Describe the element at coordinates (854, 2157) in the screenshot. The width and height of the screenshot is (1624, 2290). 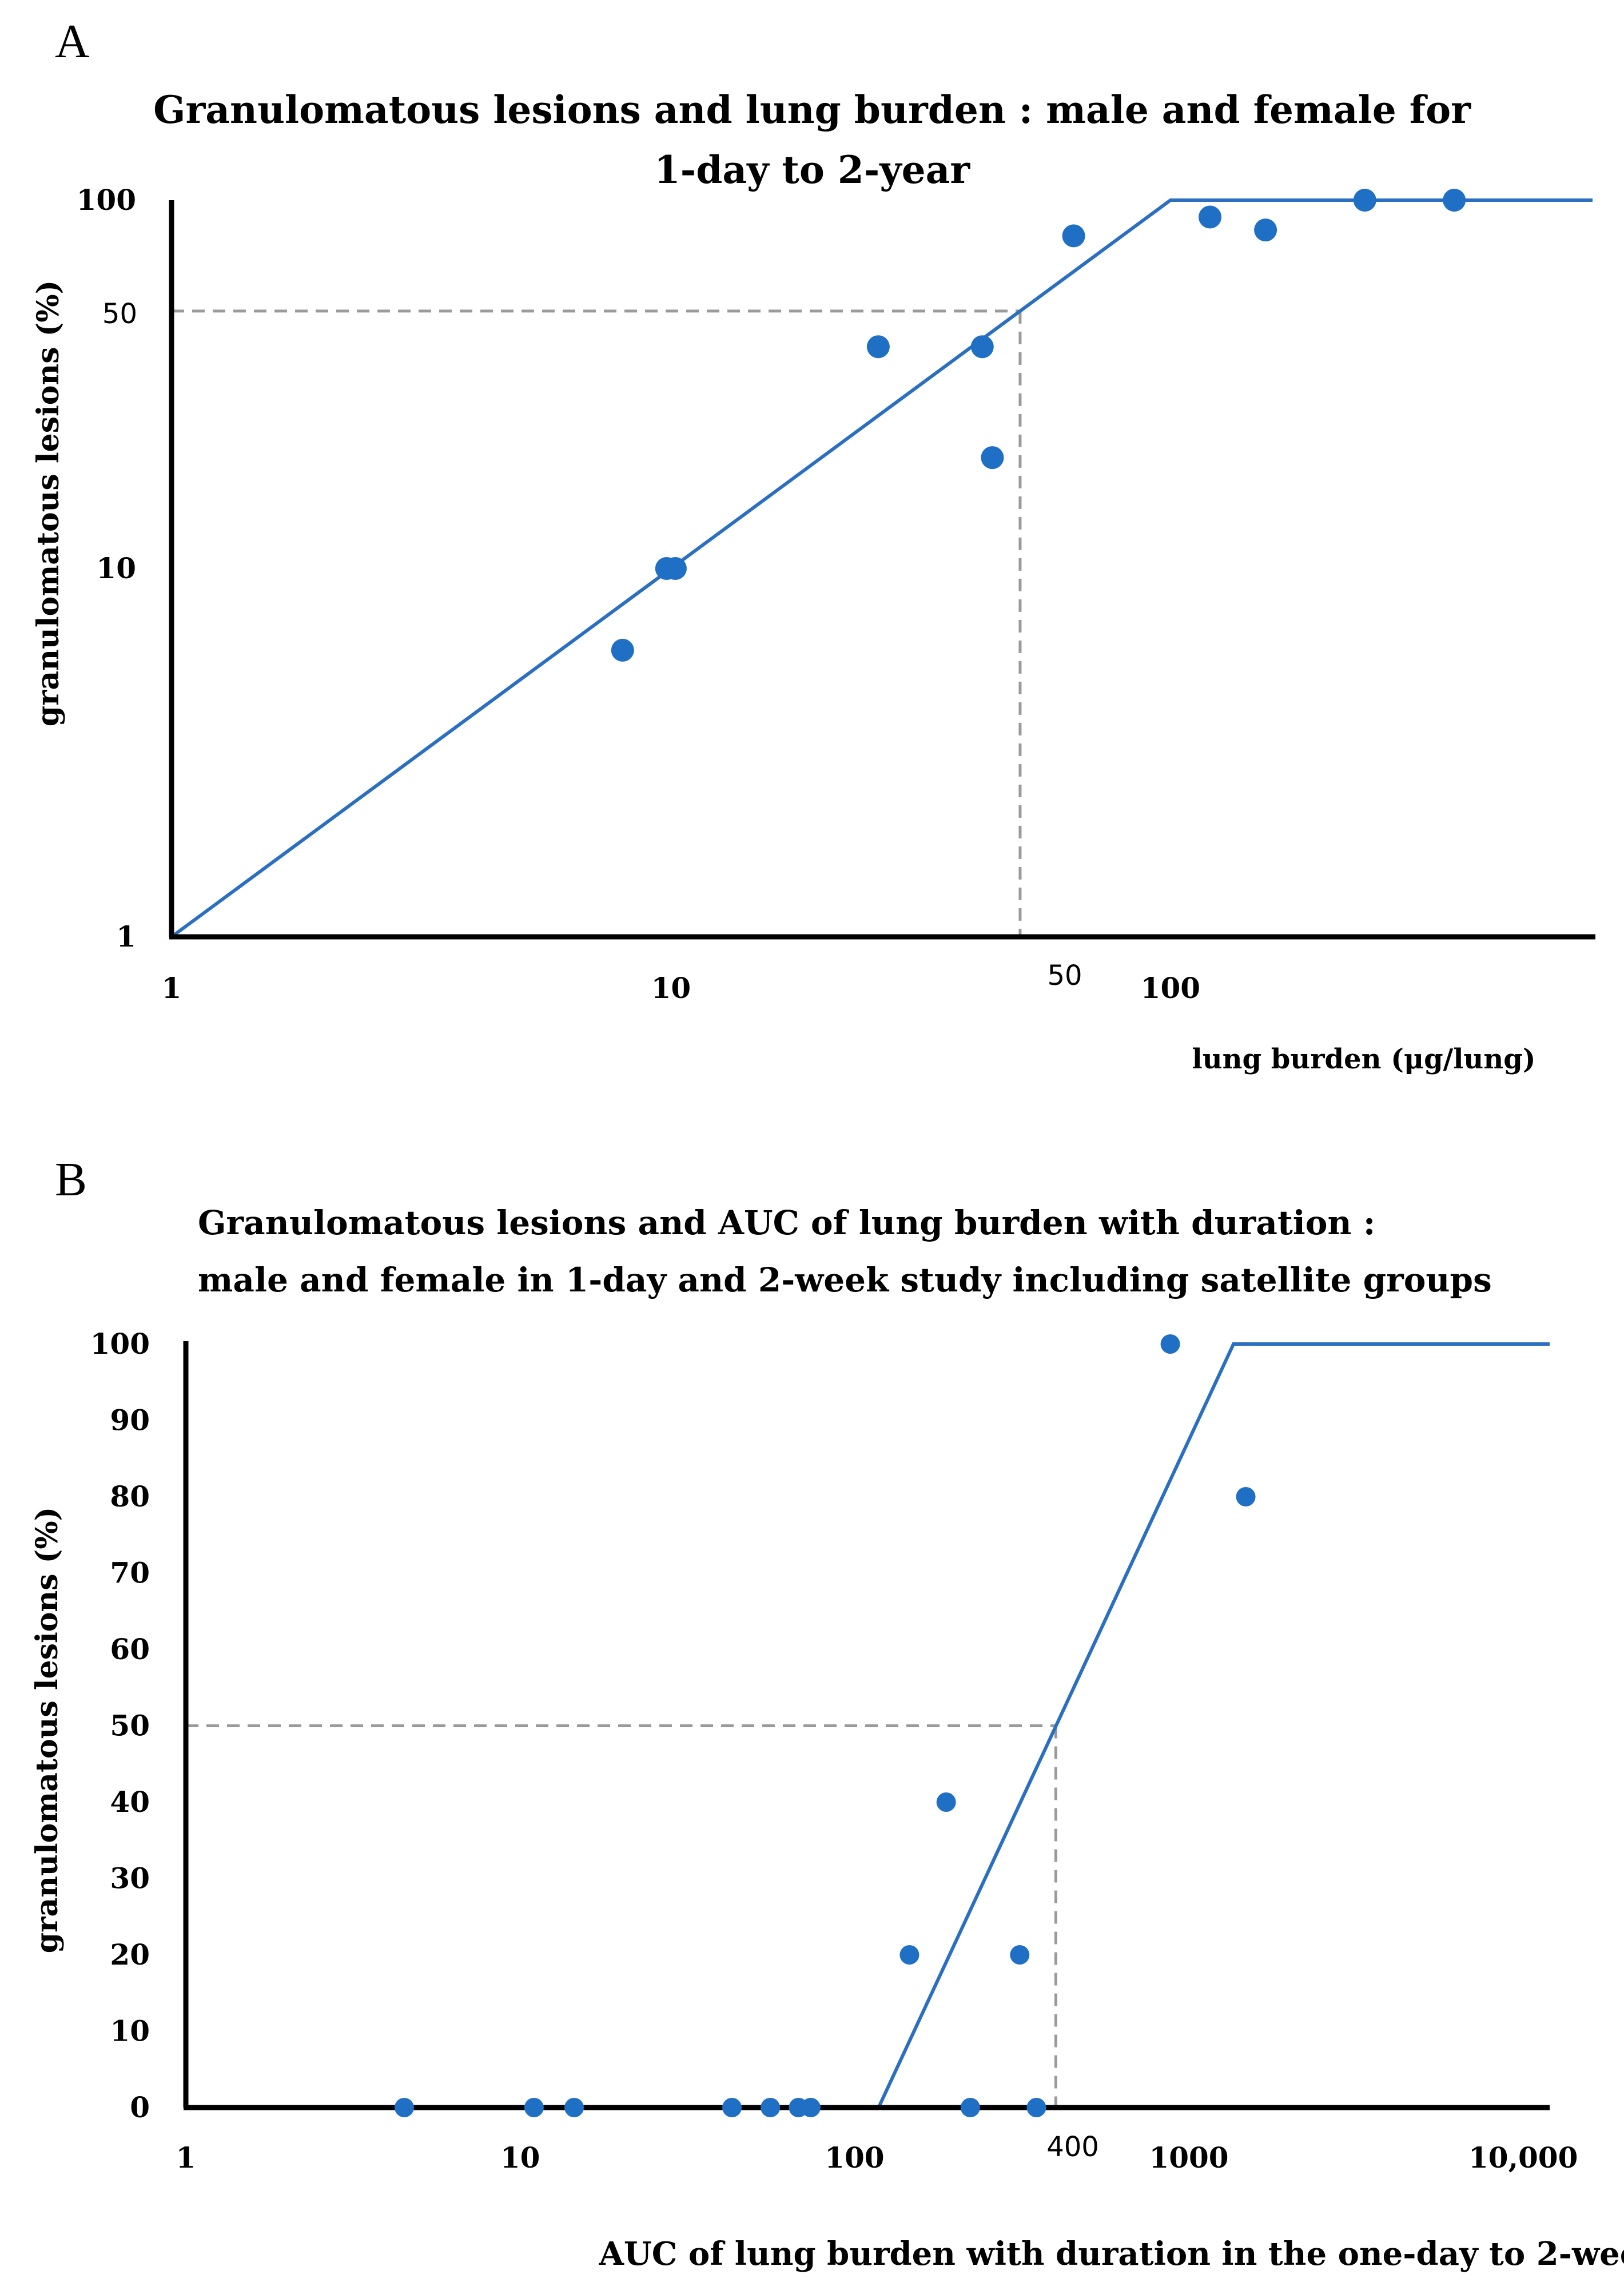
I see `b-x-tick-label: 100` at that location.